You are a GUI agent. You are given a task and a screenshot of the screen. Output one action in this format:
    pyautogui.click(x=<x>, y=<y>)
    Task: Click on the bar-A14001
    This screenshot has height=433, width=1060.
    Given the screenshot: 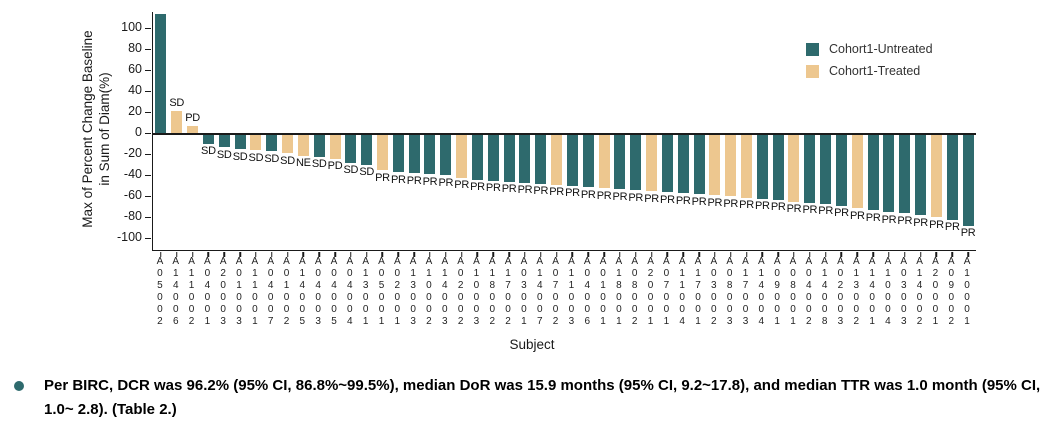 What is the action you would take?
    pyautogui.click(x=873, y=172)
    